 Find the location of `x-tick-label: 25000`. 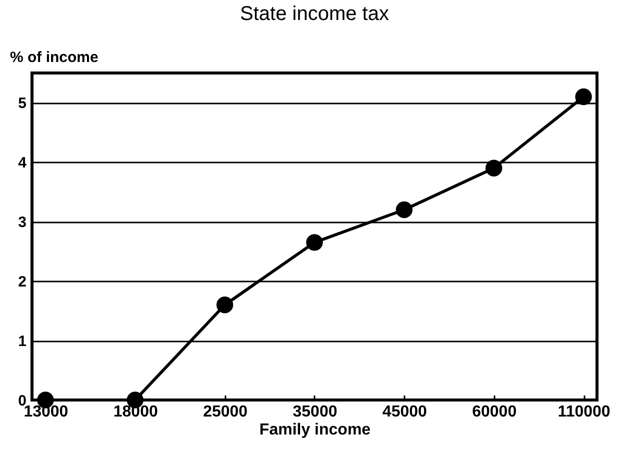

x-tick-label: 25000 is located at coordinates (225, 412).